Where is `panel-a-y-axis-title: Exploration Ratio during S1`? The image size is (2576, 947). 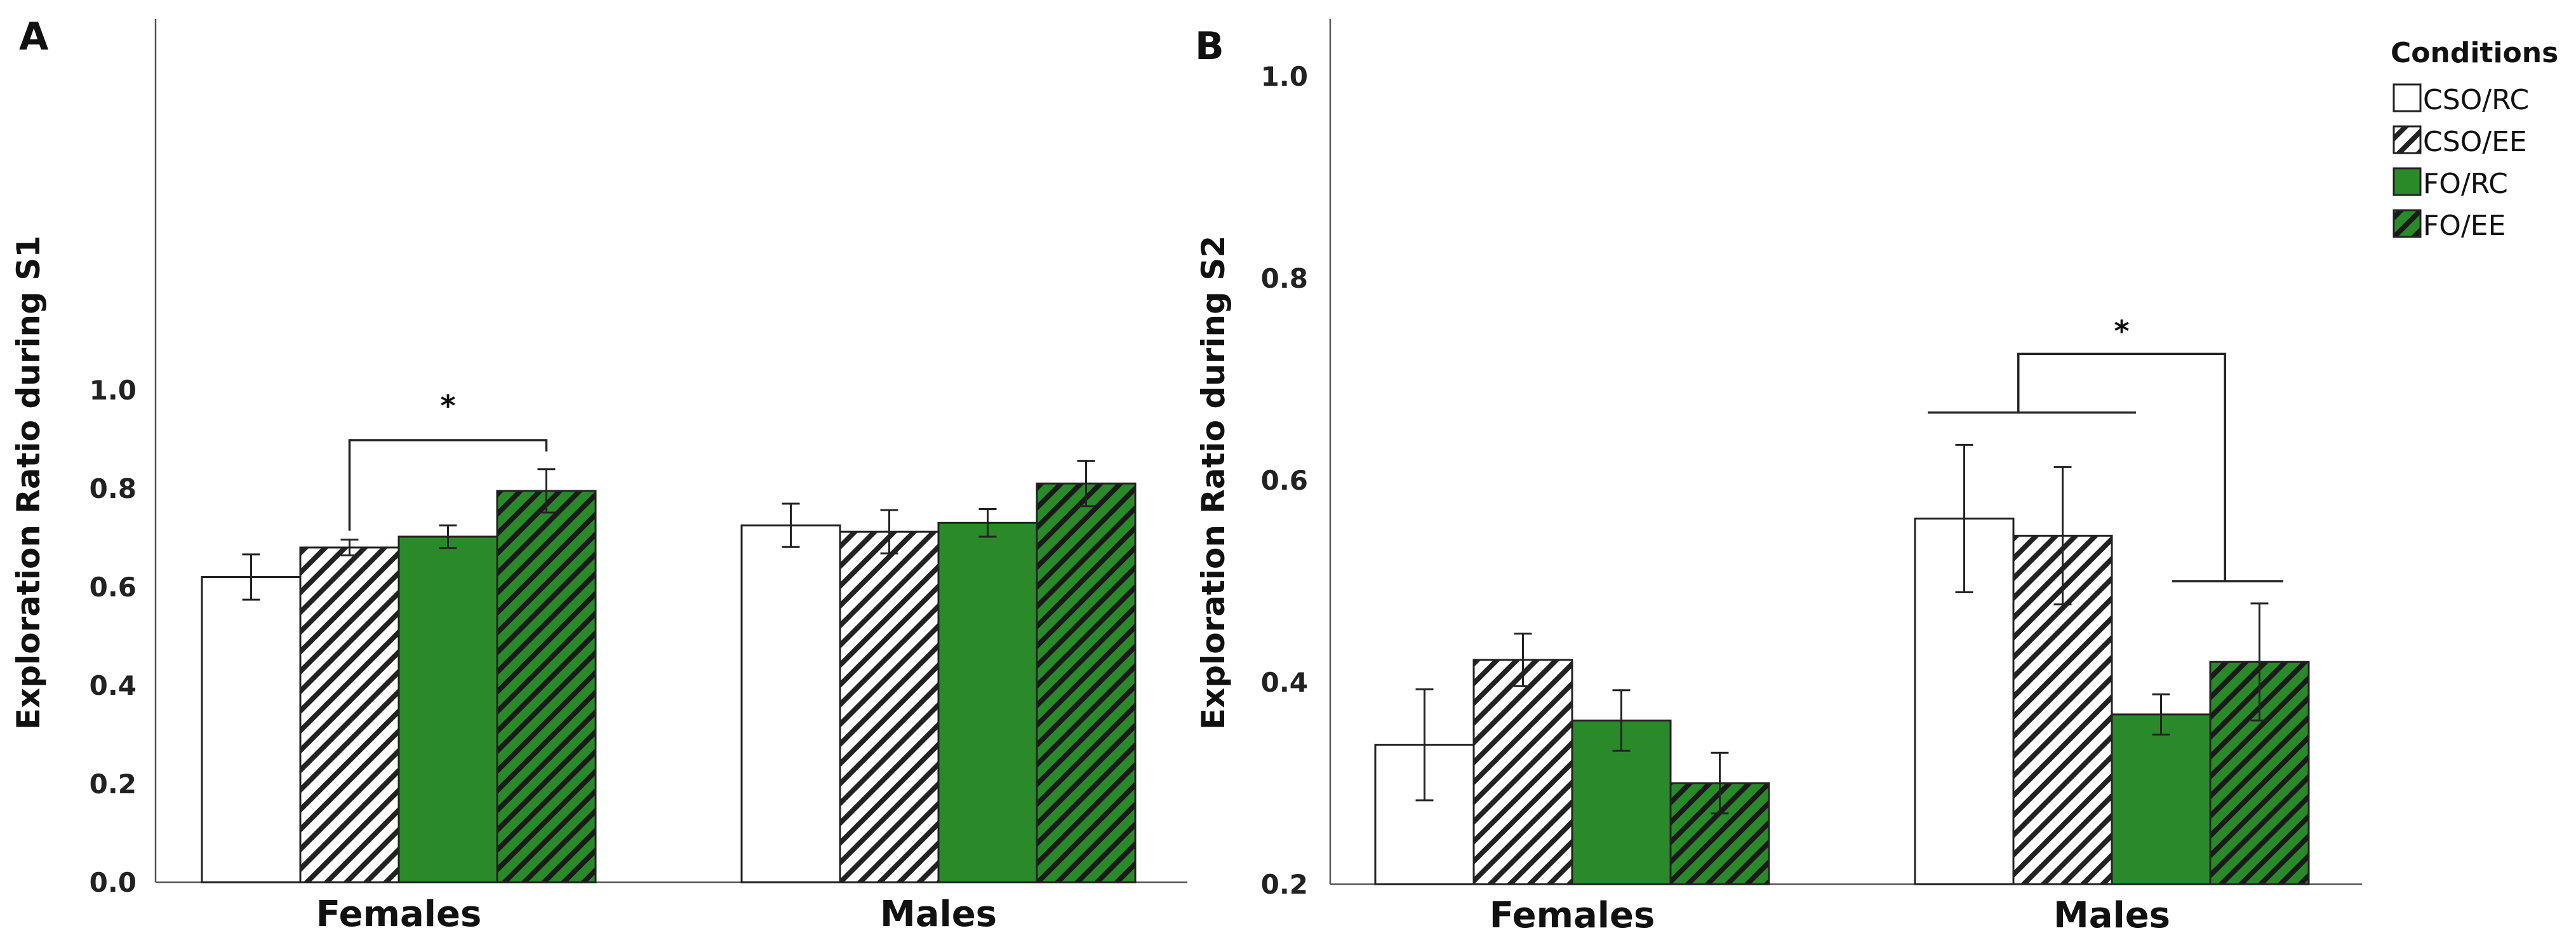
panel-a-y-axis-title: Exploration Ratio during S1 is located at coordinates (29, 483).